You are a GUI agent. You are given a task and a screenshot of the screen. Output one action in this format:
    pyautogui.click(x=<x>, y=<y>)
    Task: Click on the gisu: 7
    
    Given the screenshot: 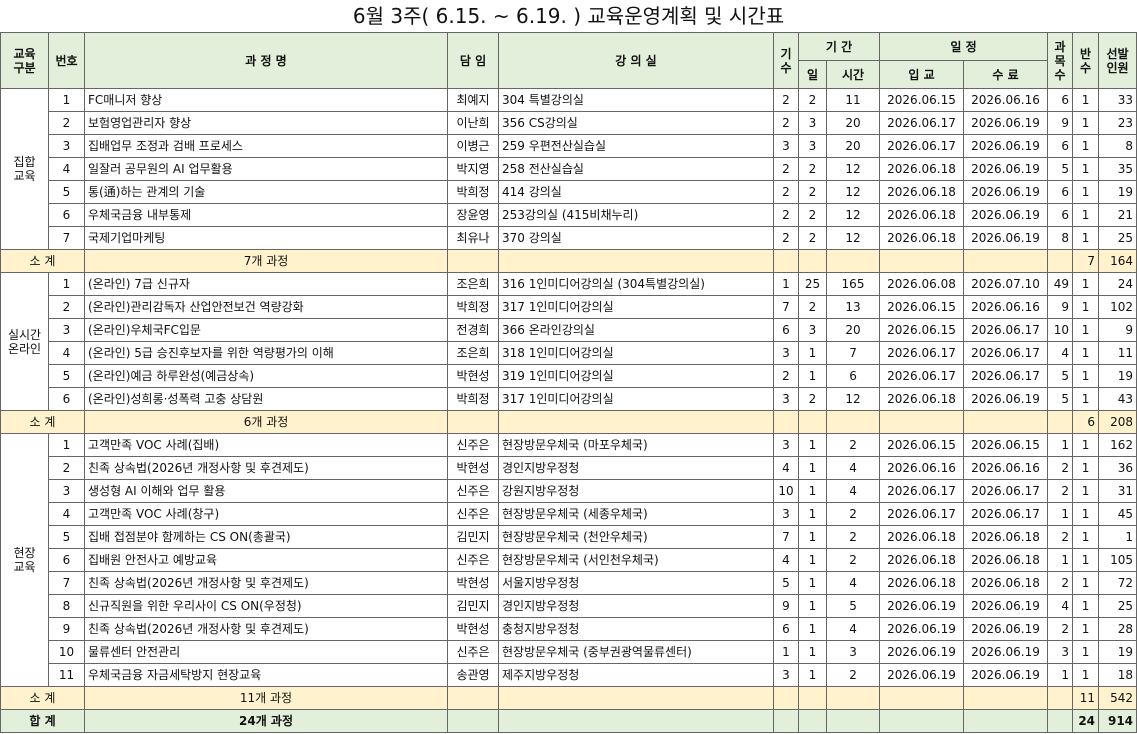 What is the action you would take?
    pyautogui.click(x=786, y=537)
    